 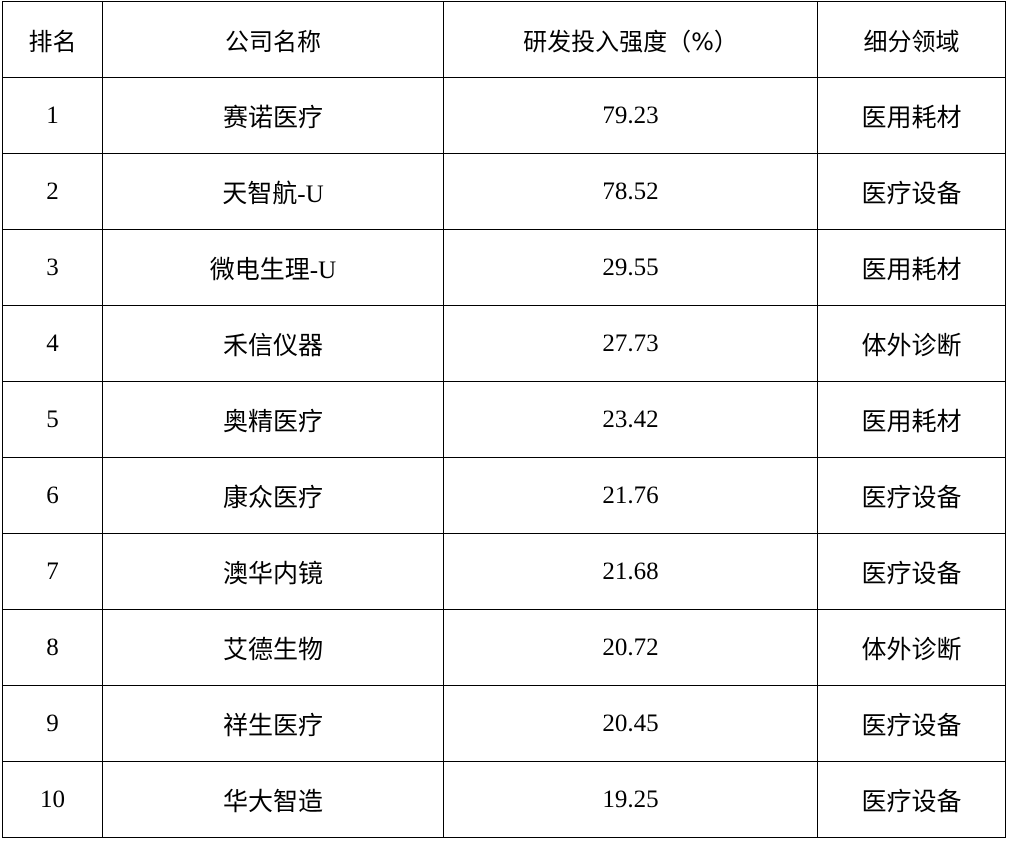 I want to click on table-row: 4 禾信仪器 27.73 体外诊断, so click(x=504, y=343).